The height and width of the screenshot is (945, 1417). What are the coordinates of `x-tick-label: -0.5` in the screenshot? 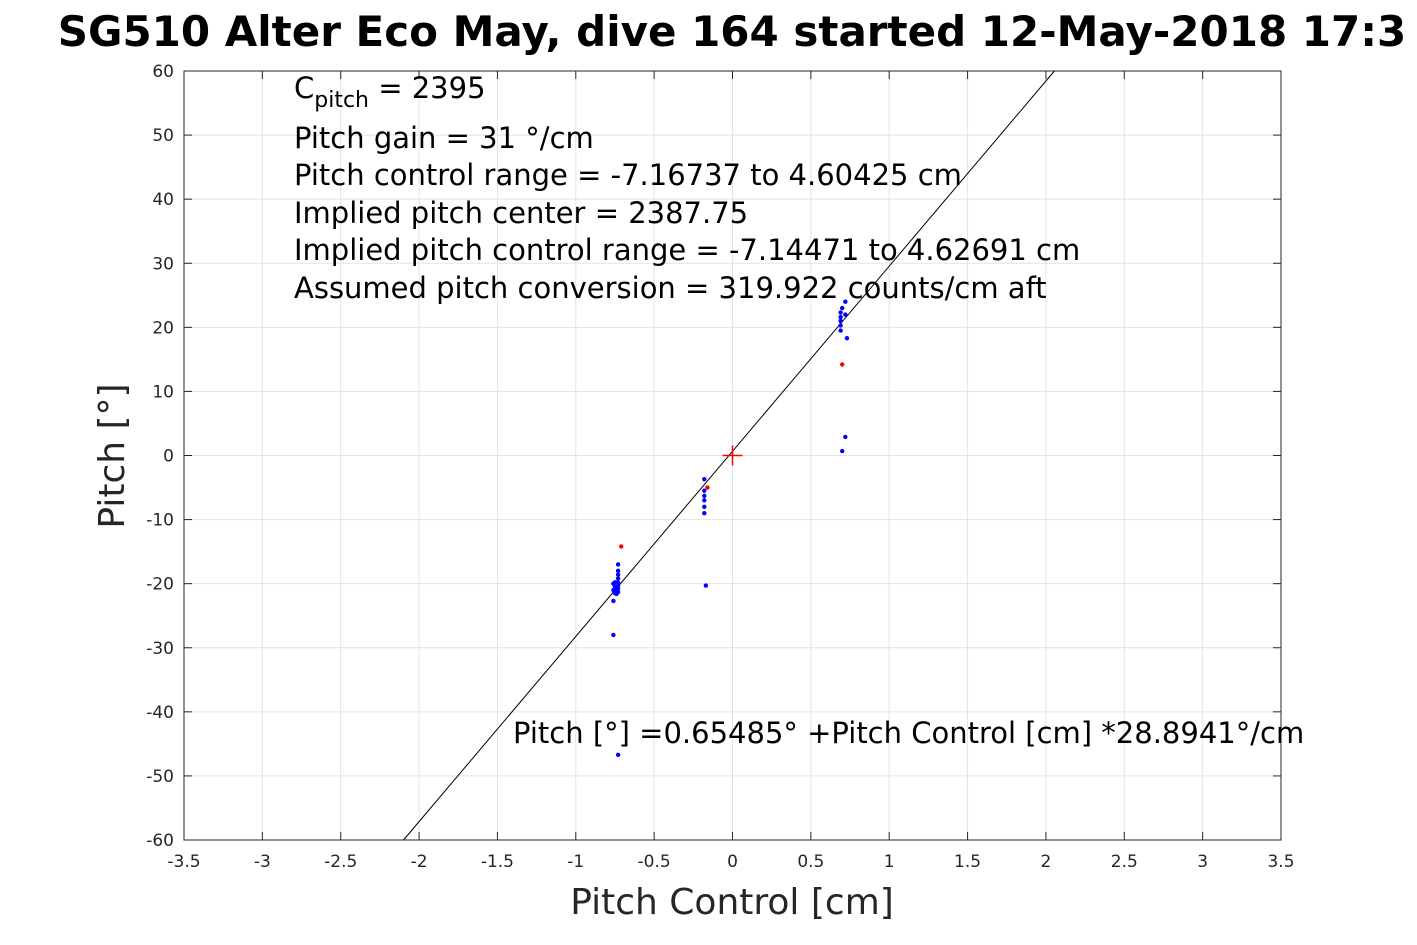 It's located at (654, 862).